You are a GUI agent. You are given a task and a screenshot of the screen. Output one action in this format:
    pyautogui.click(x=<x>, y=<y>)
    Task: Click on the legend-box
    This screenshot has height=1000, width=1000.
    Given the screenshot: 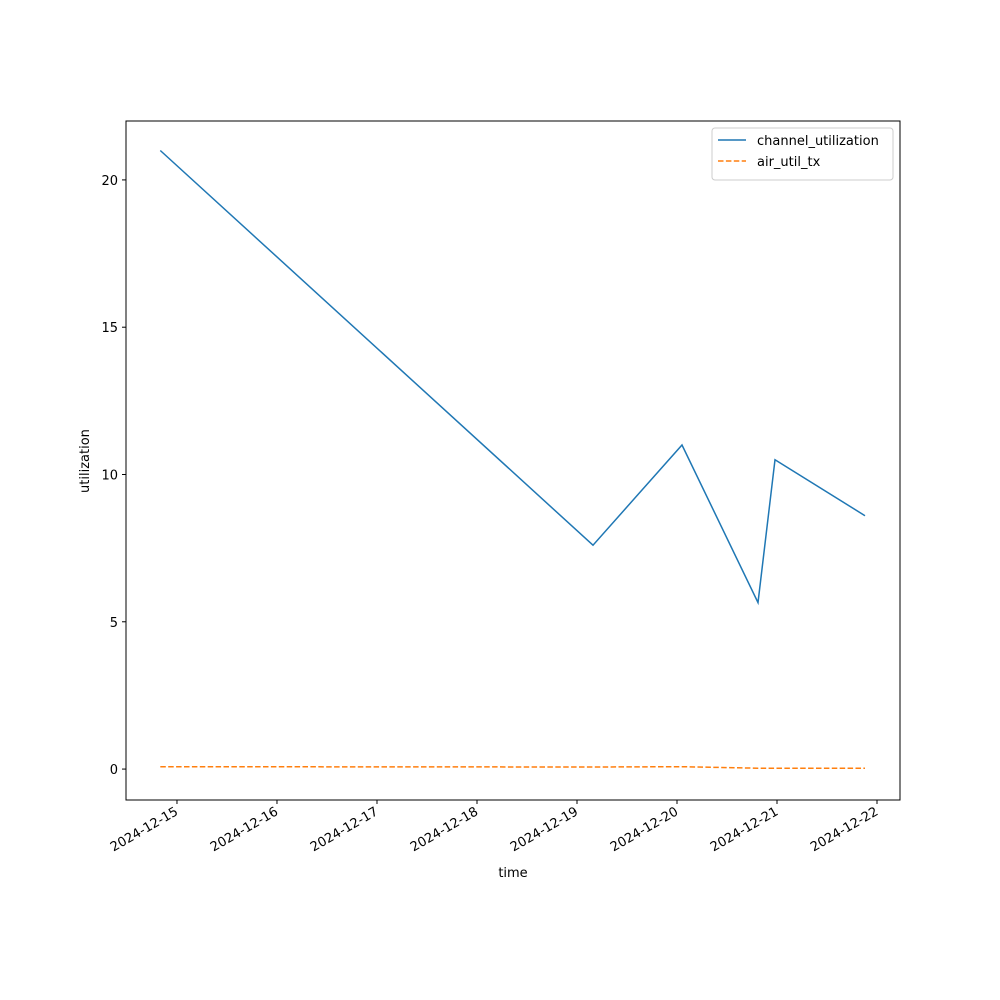 What is the action you would take?
    pyautogui.click(x=802, y=154)
    